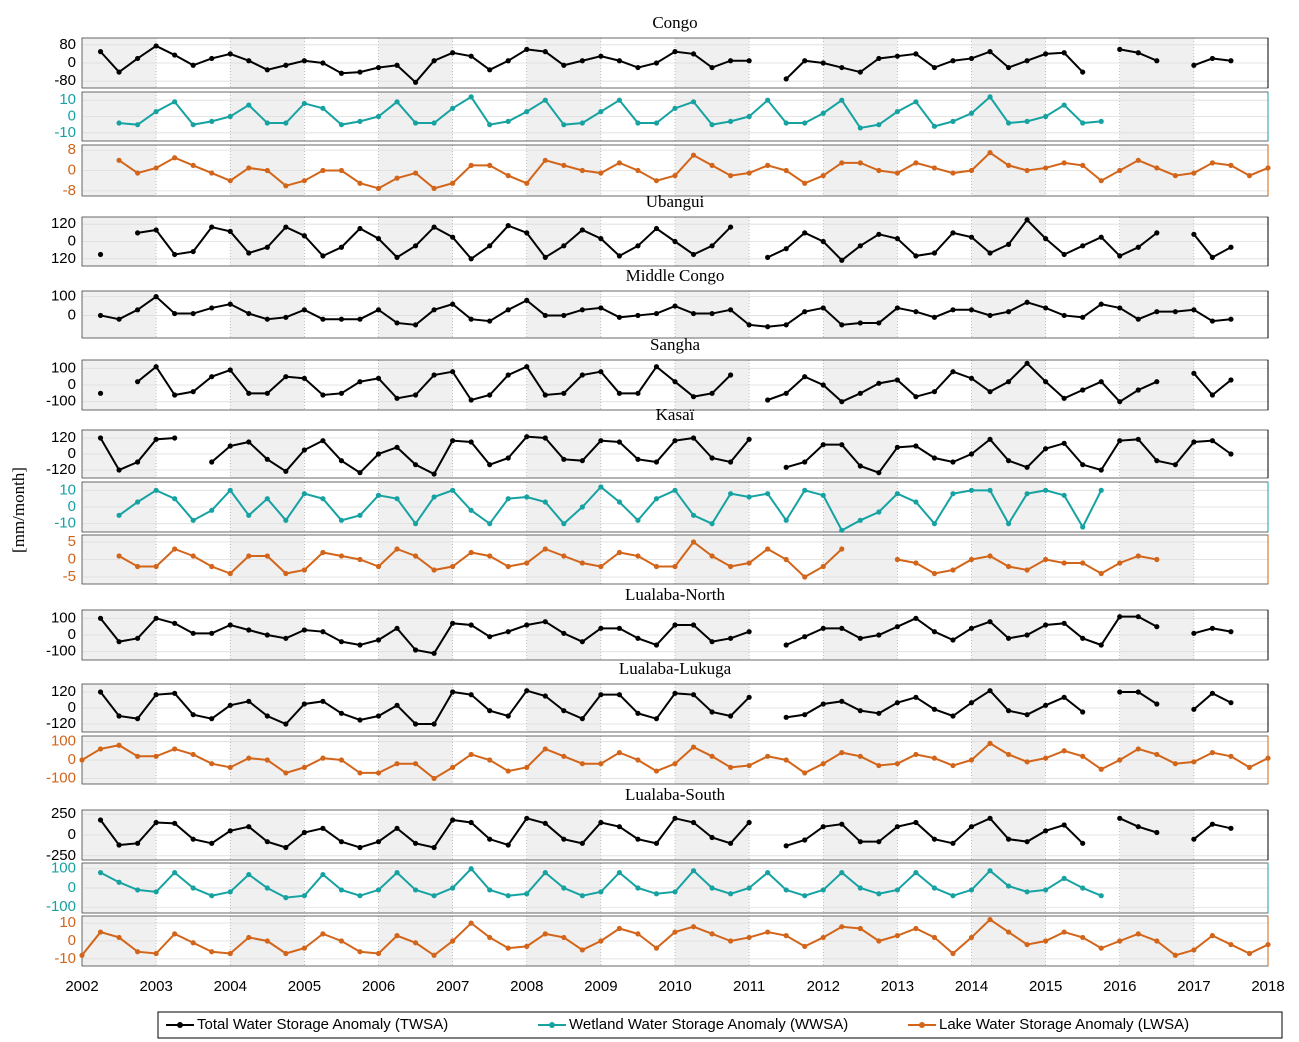 Image resolution: width=1299 pixels, height=1042 pixels. Describe the element at coordinates (1119, 986) in the screenshot. I see `x-tick-label: 2016` at that location.